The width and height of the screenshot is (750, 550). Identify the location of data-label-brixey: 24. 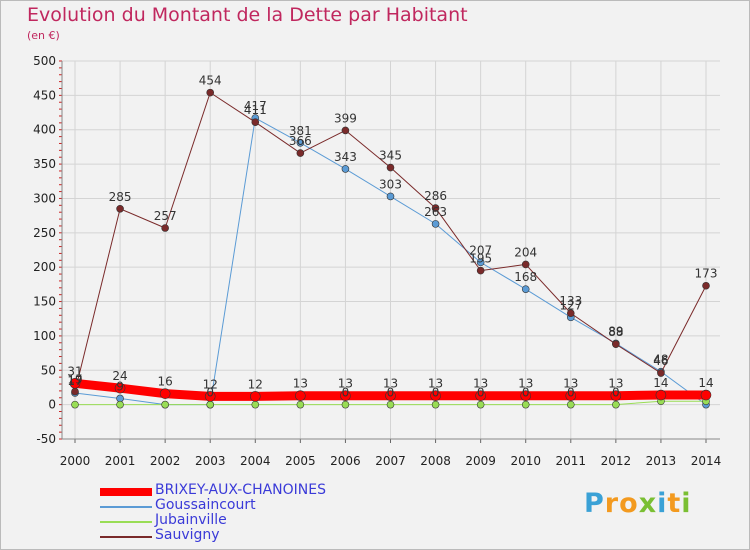
(119, 376).